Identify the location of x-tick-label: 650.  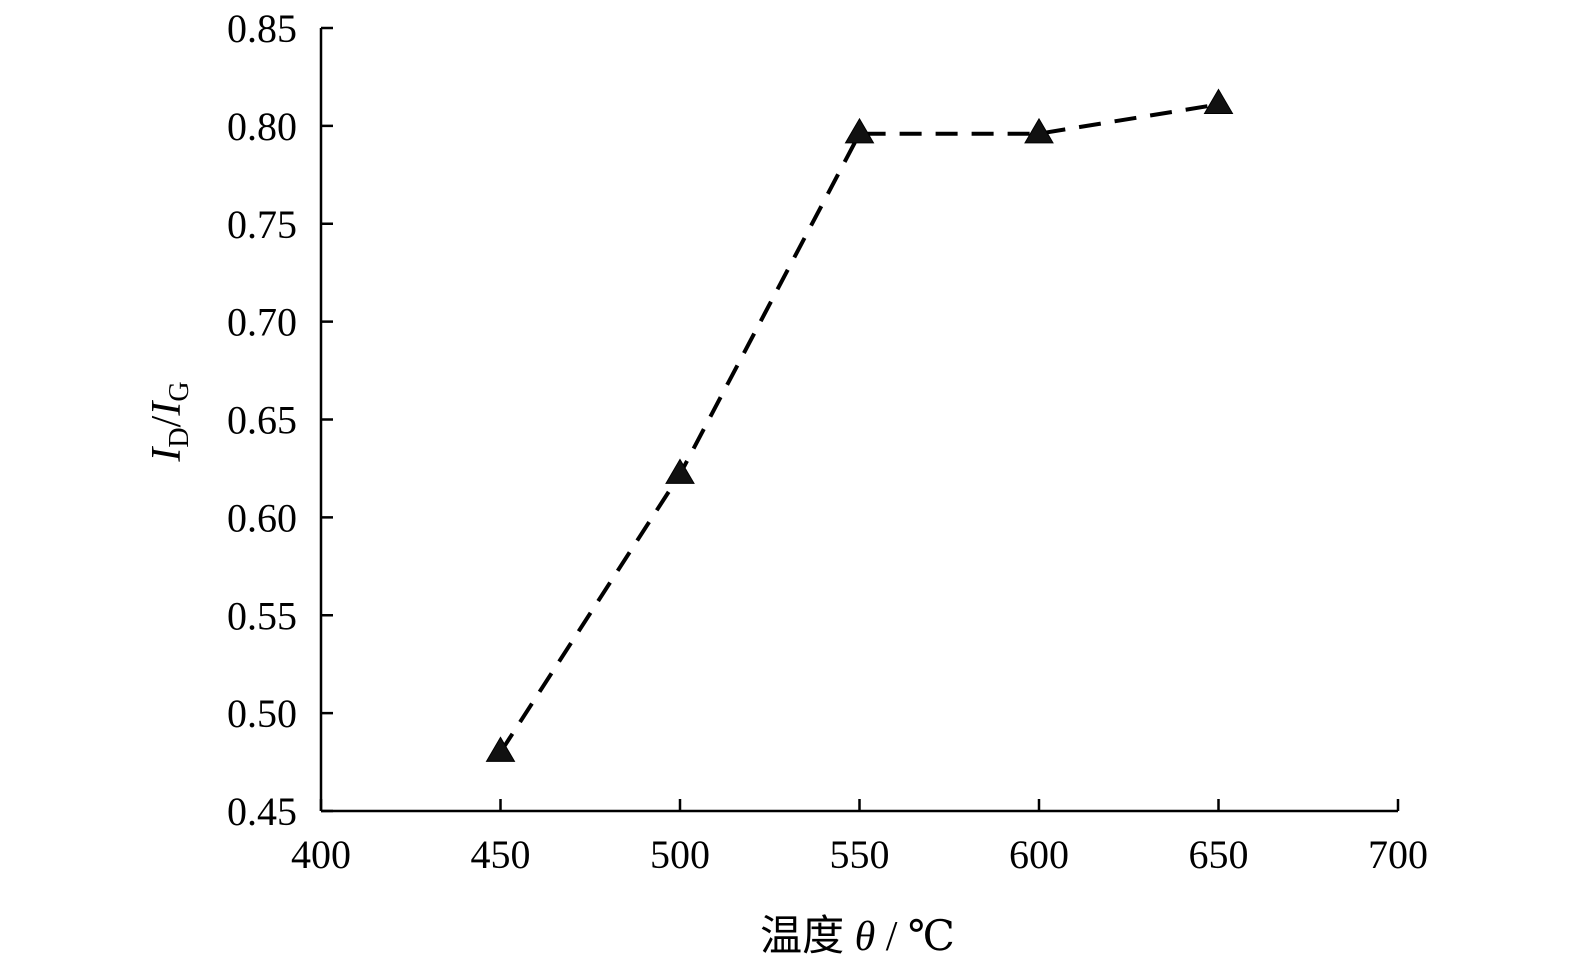
(1219, 854).